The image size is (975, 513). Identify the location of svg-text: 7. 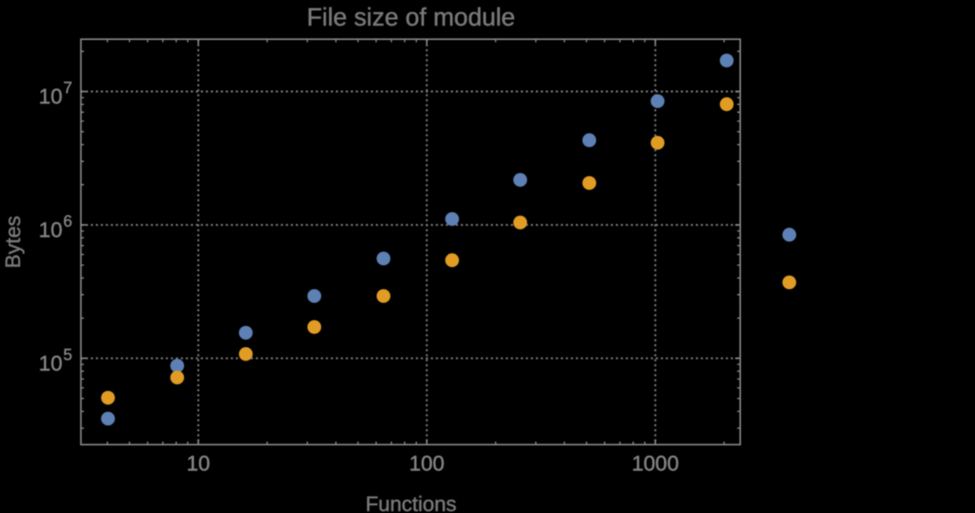
(67, 88).